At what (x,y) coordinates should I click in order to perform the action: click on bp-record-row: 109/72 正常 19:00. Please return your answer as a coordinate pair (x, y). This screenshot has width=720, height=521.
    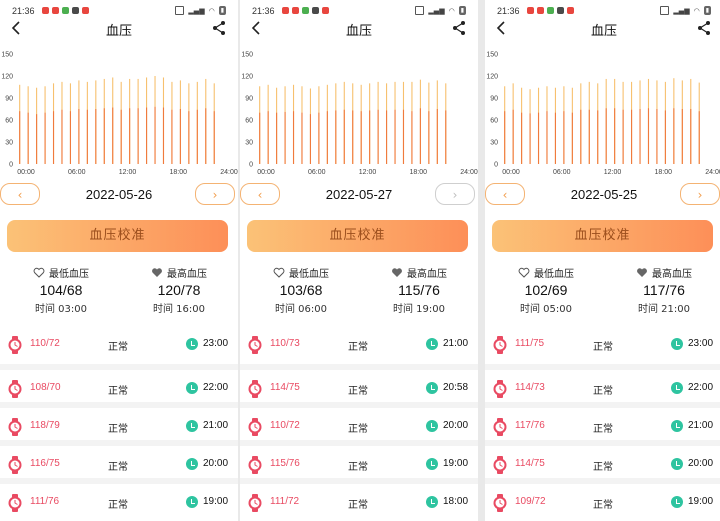
    Looking at the image, I should click on (602, 497).